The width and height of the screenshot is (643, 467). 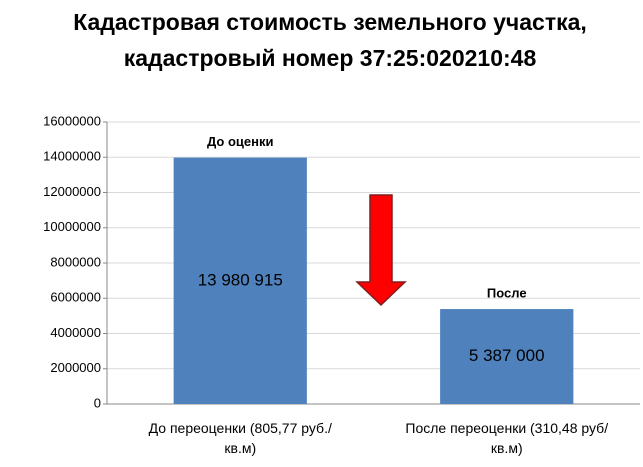 I want to click on y-tick-label: 14000000, so click(x=72, y=156).